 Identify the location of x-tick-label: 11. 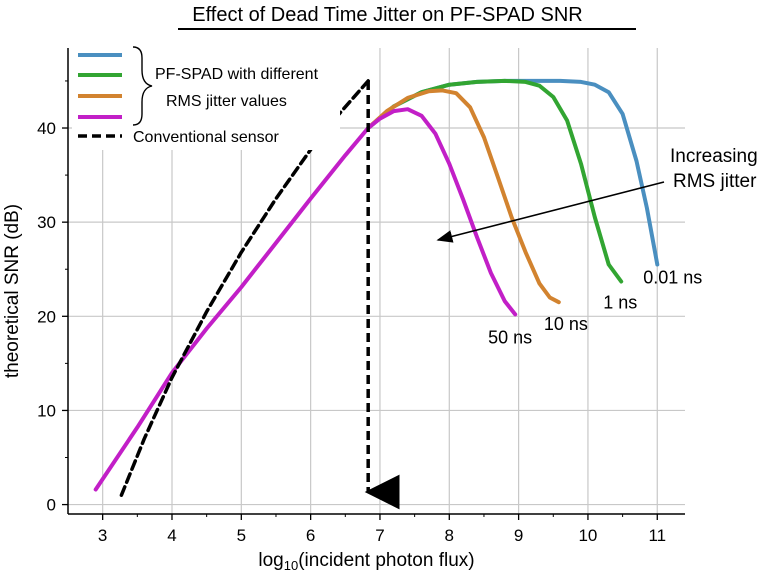
(657, 535).